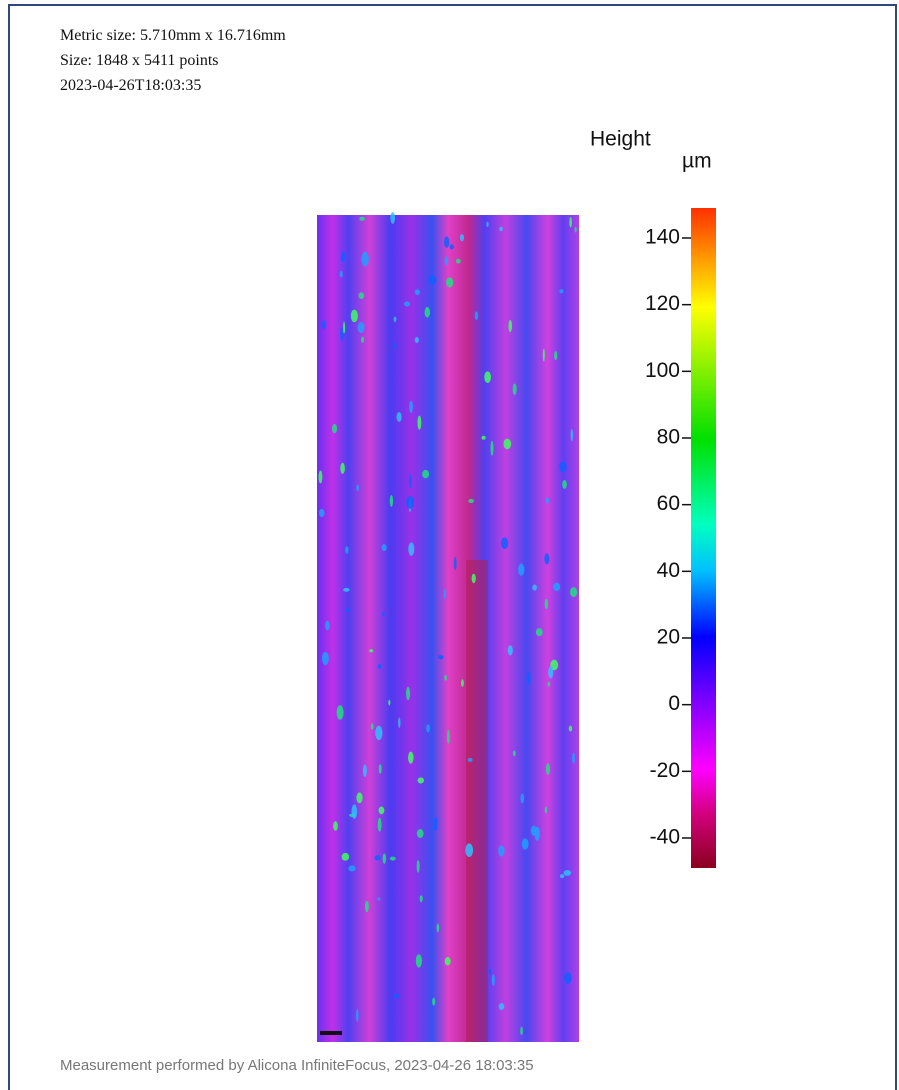 This screenshot has height=1090, width=899. What do you see at coordinates (139, 60) in the screenshot?
I see `header-line: Size: 1848 x 5411 points` at bounding box center [139, 60].